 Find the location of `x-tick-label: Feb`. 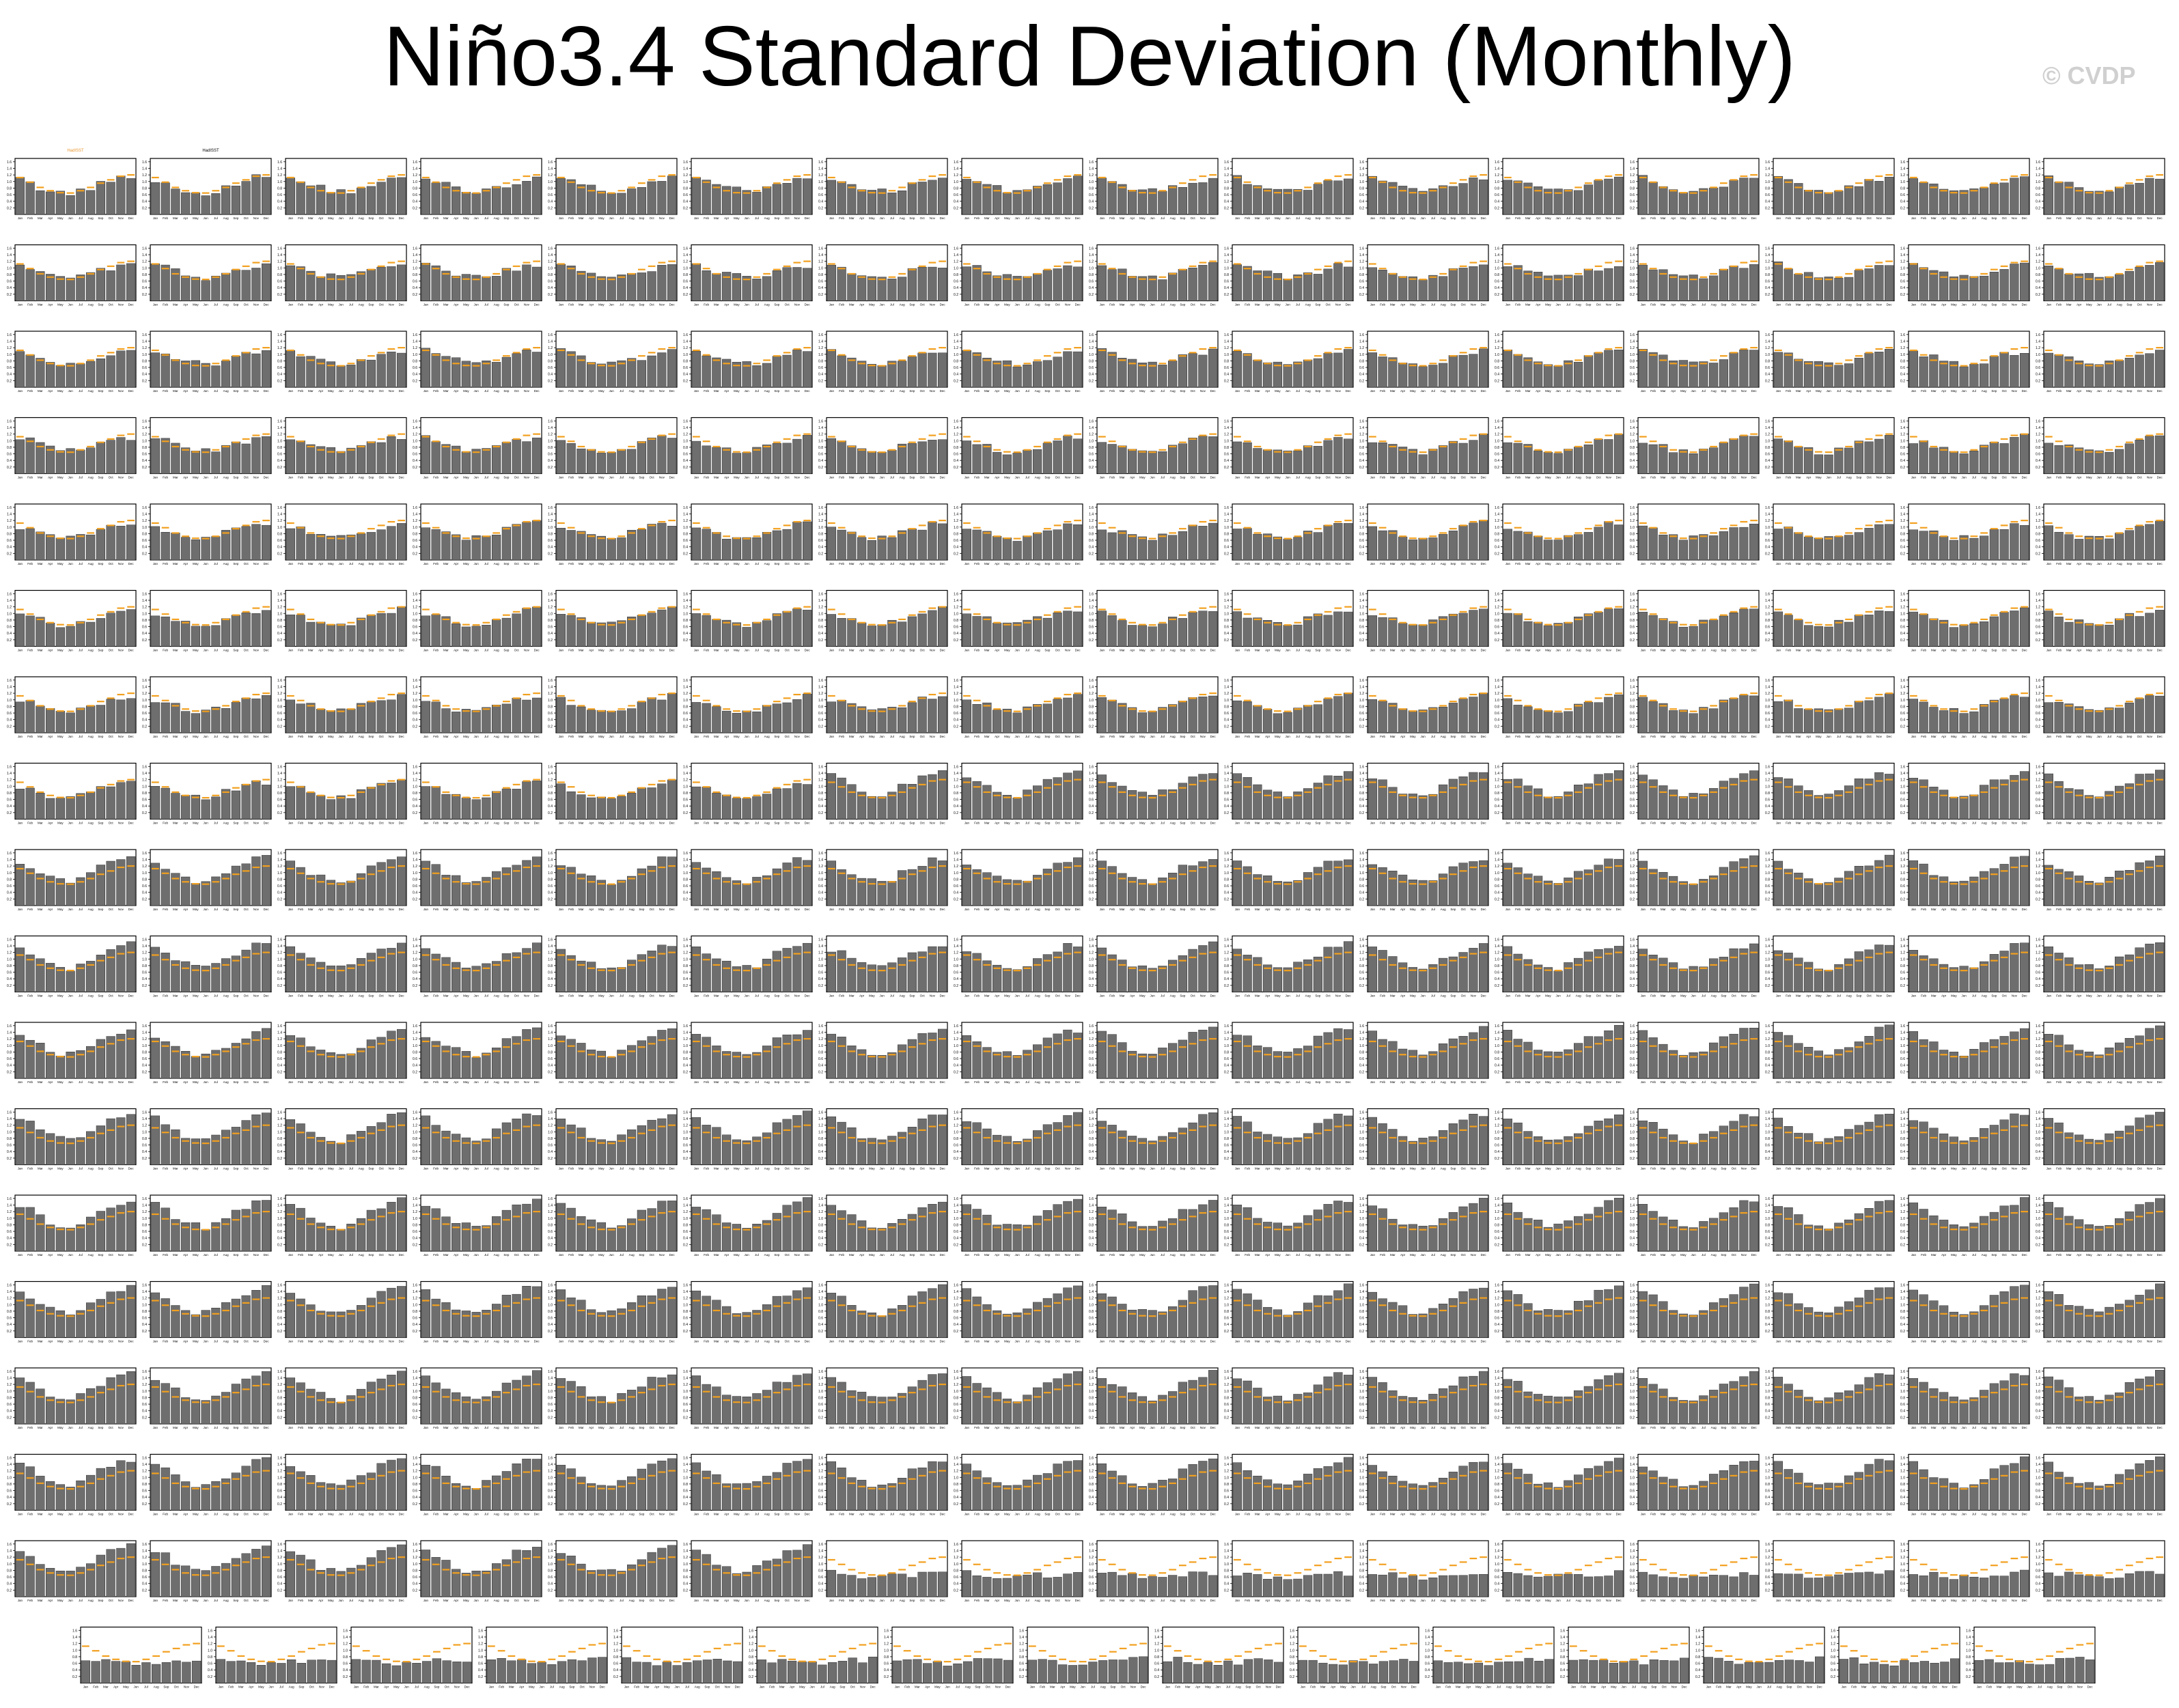

x-tick-label: Feb is located at coordinates (1383, 305).